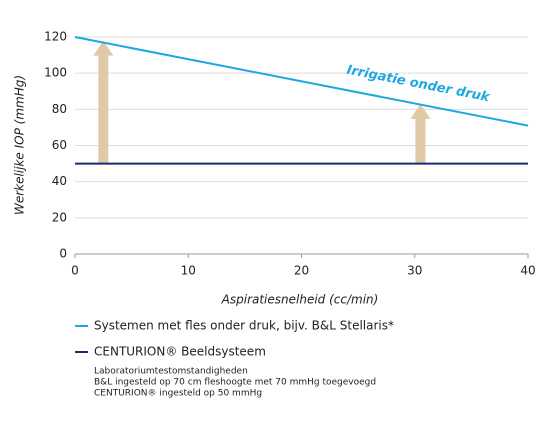 Image resolution: width=545 pixels, height=422 pixels. What do you see at coordinates (59, 181) in the screenshot?
I see `y-tick-label: 40` at bounding box center [59, 181].